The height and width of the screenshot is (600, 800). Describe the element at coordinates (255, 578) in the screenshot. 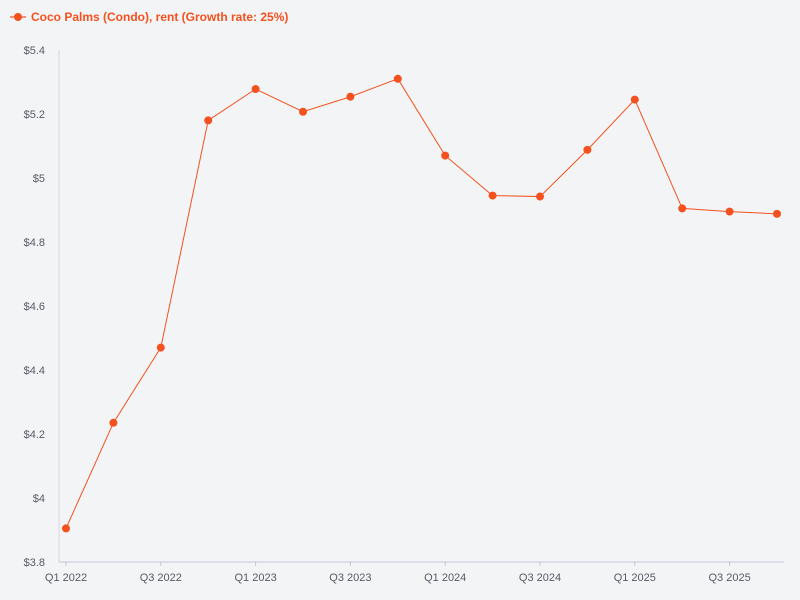

I see `x-tick-label: Q1 2023` at that location.